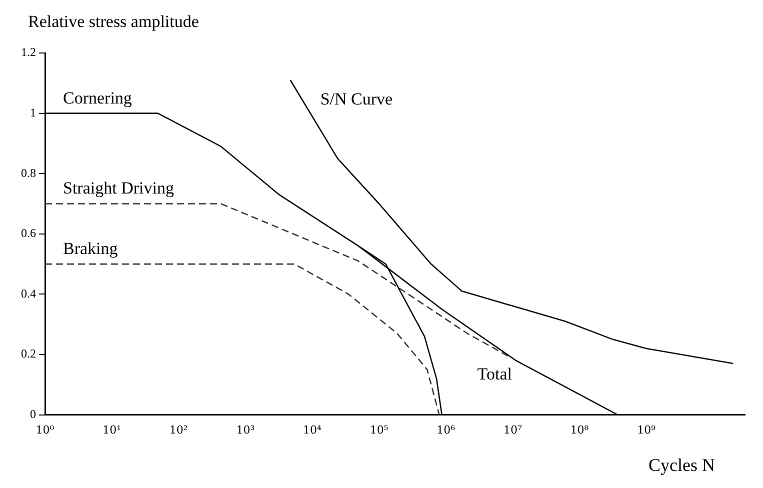 The height and width of the screenshot is (488, 763). I want to click on series-label: Straight Driving, so click(118, 188).